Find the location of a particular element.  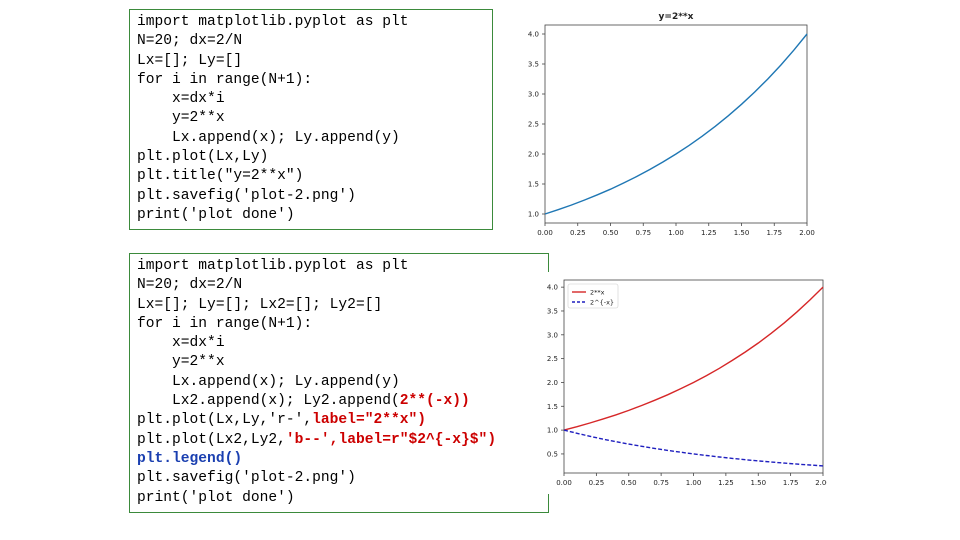

code-token: Lx=[]; Ly=[]; Lx2=[]; Ly2=[] is located at coordinates (260, 304).